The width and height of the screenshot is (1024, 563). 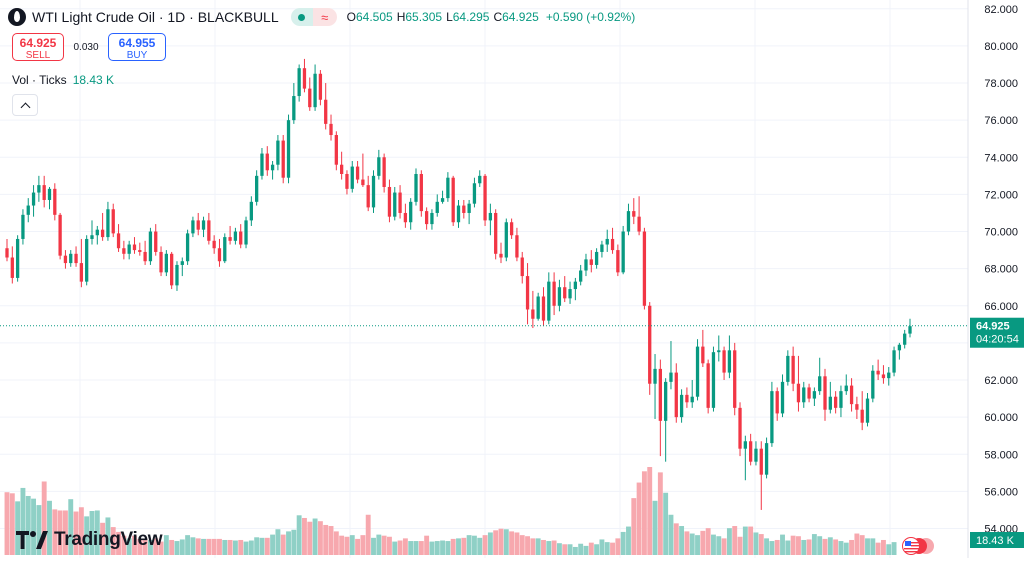 What do you see at coordinates (89, 540) in the screenshot?
I see `tradingview-logo: TradingView` at bounding box center [89, 540].